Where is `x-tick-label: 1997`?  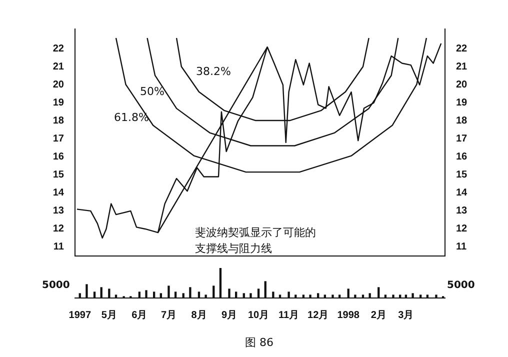
x-tick-label: 1997 is located at coordinates (80, 315).